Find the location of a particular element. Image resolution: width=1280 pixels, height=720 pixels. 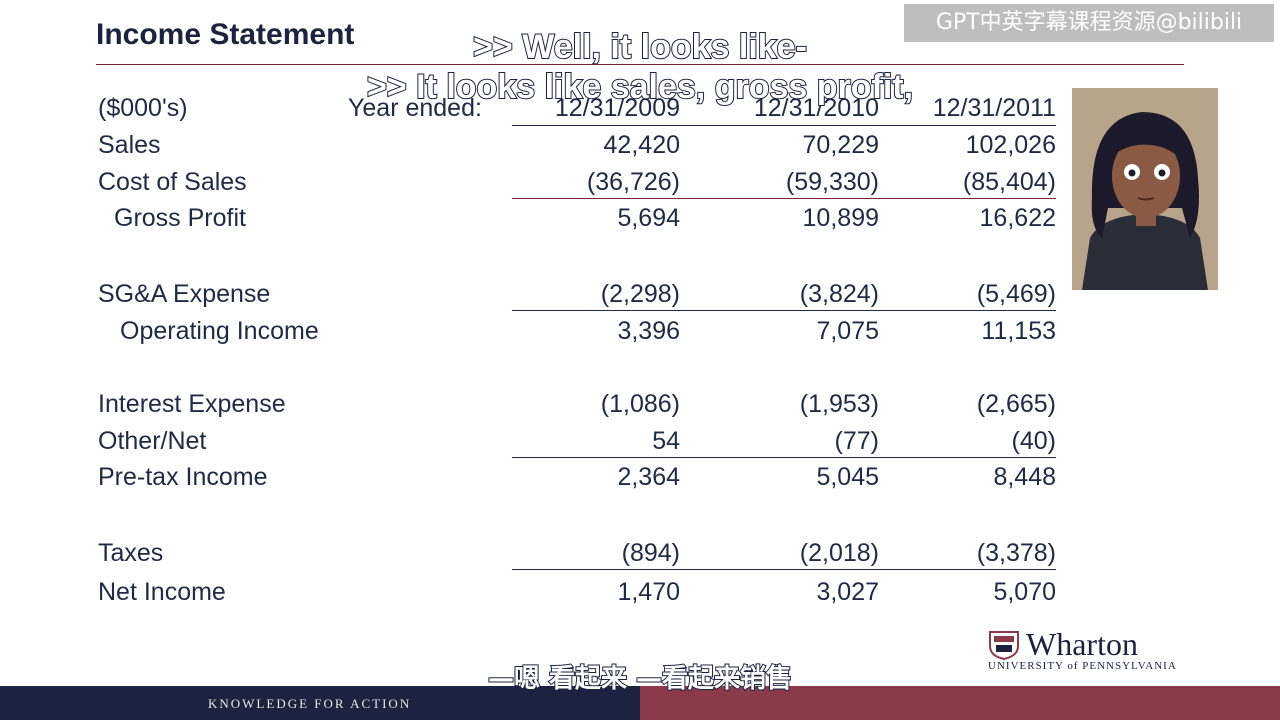

header-underline is located at coordinates (784, 125).